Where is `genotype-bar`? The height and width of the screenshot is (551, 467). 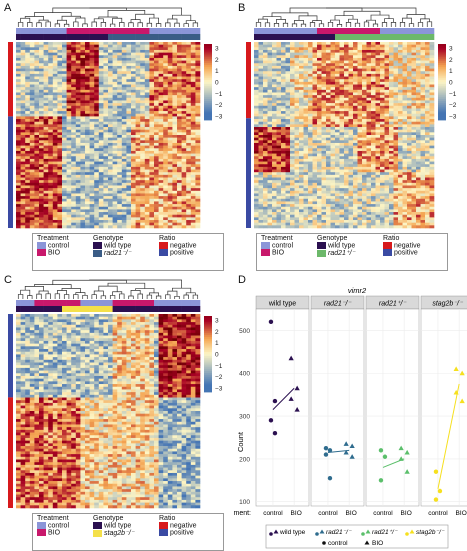
genotype-bar is located at coordinates (297, 37).